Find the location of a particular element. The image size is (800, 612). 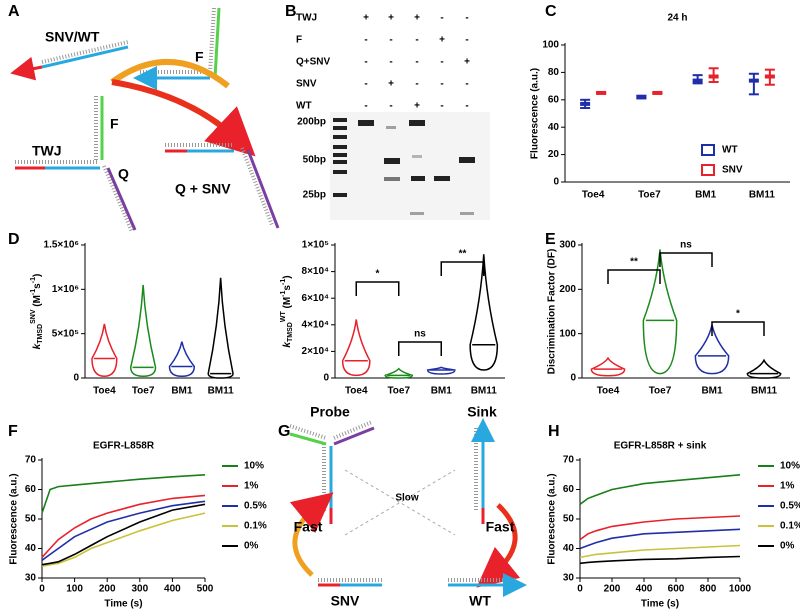

y-axis-label: kTMSDSNV (M-1s-1) is located at coordinates (37, 312).